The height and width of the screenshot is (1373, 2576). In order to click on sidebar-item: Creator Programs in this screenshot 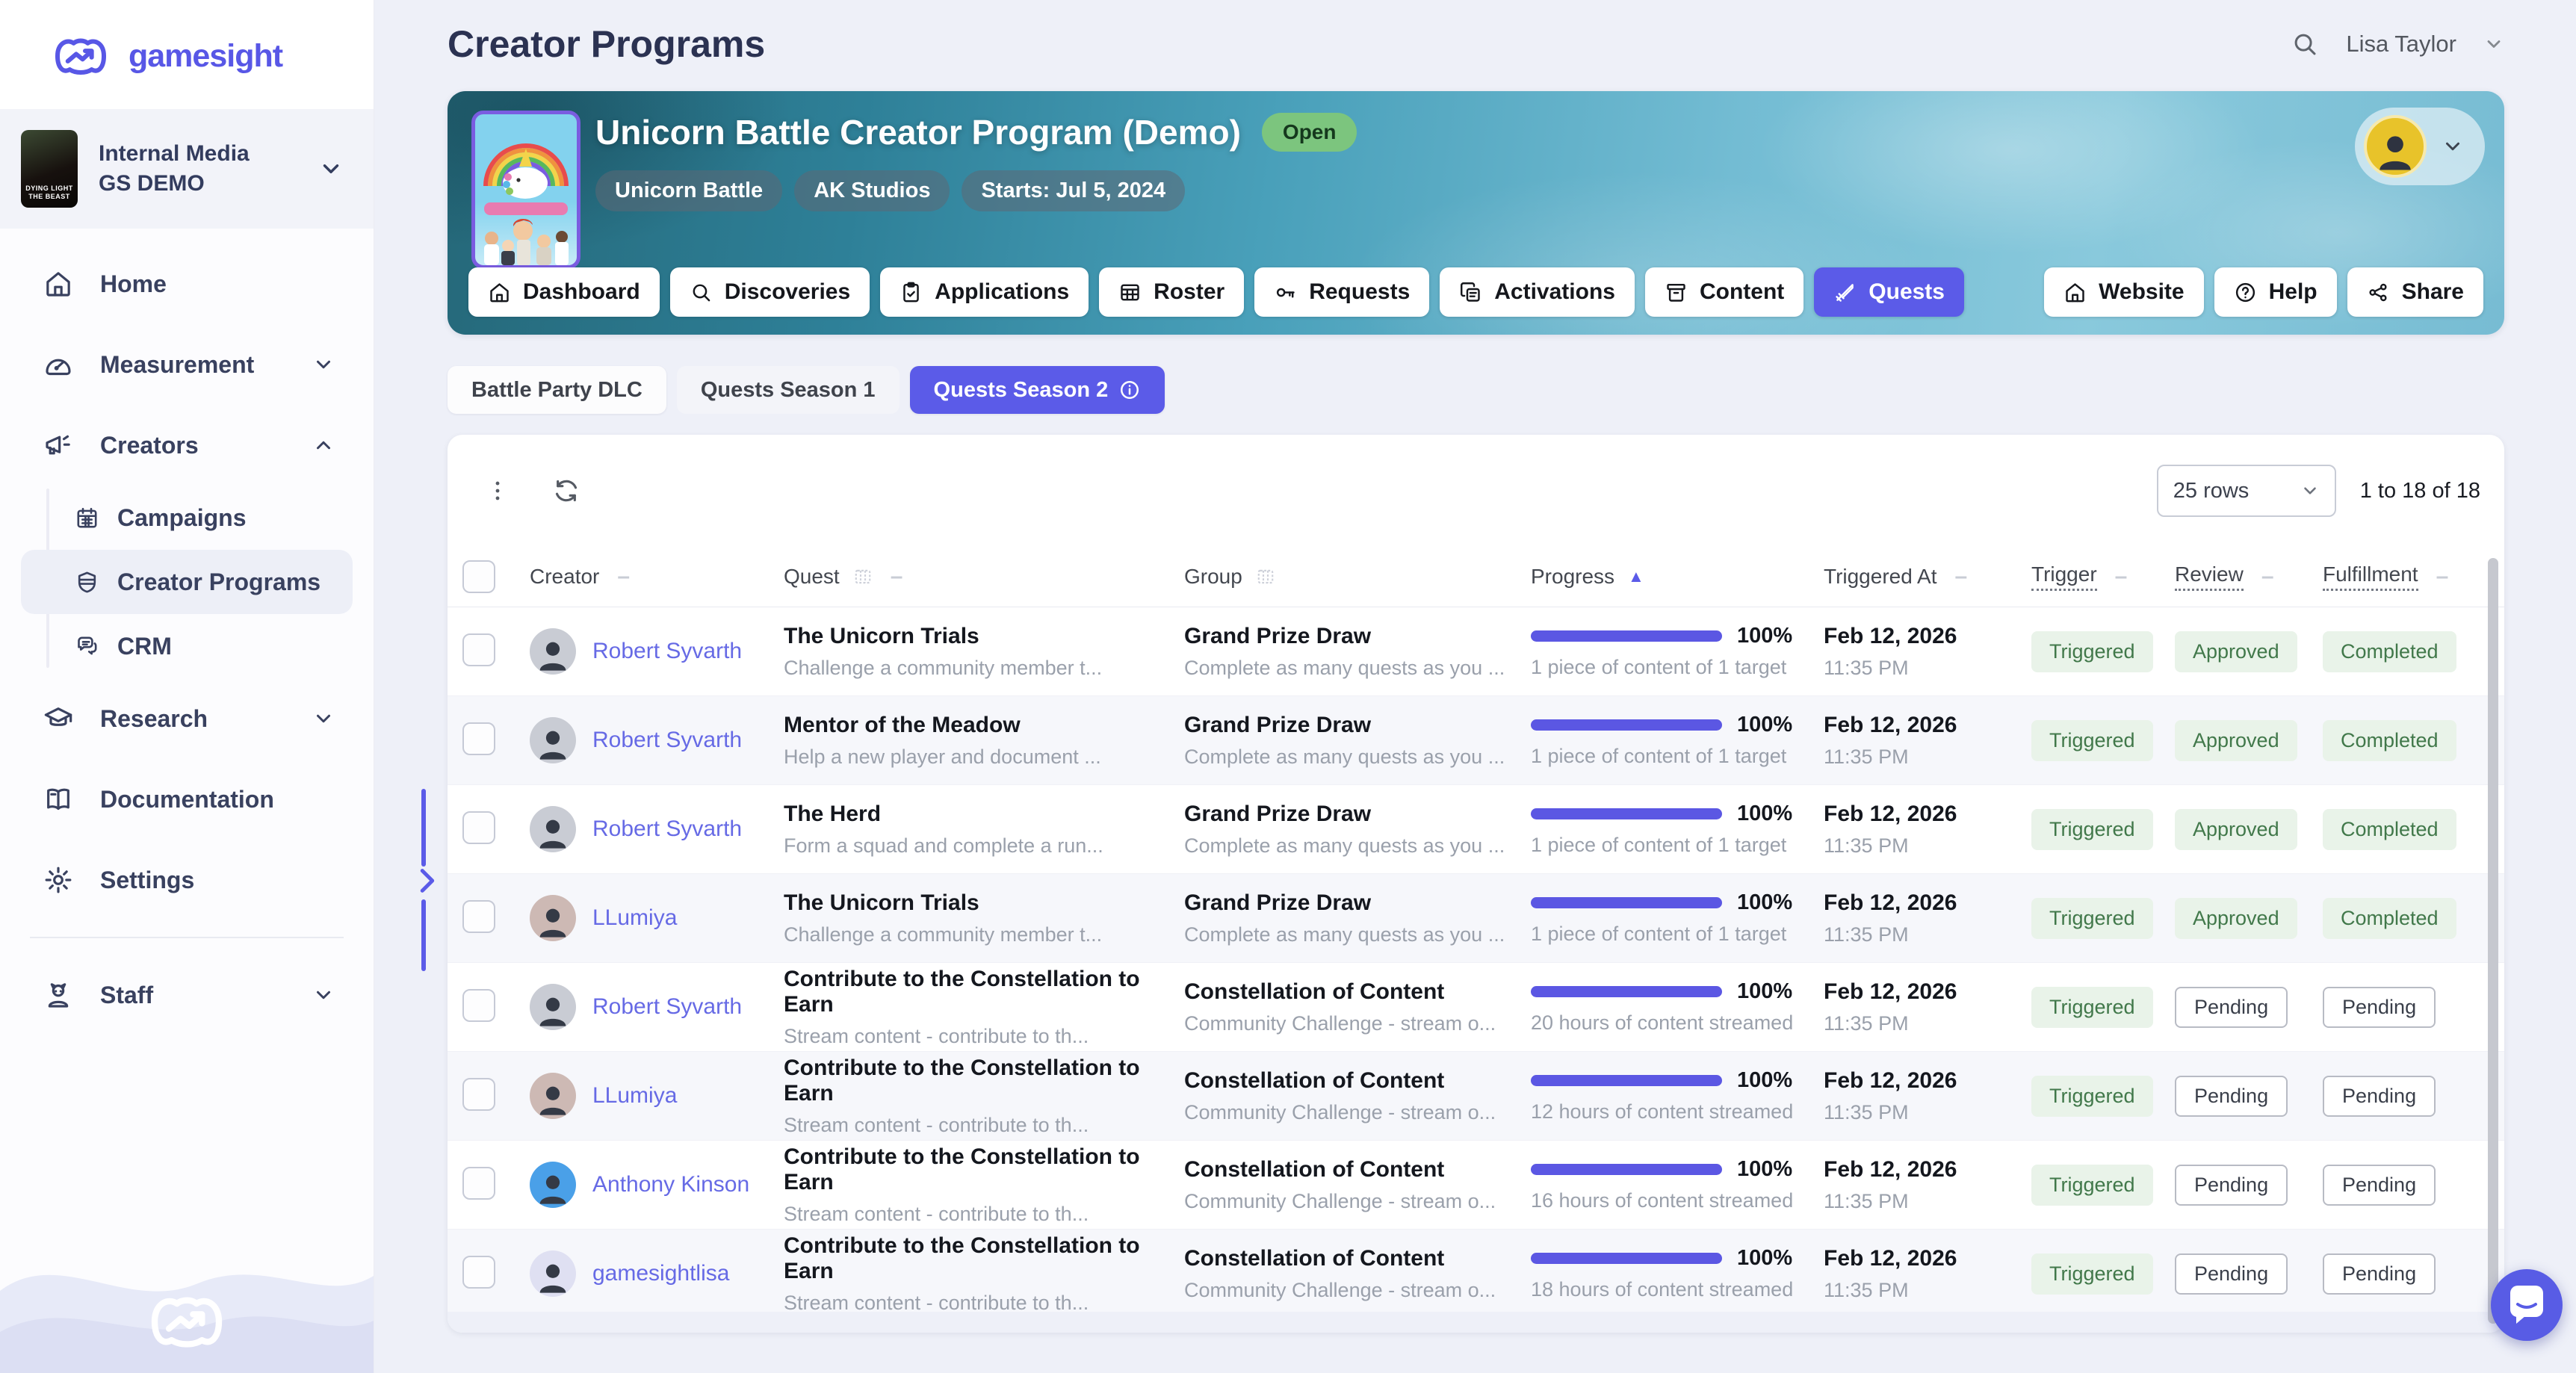, I will do `click(187, 582)`.